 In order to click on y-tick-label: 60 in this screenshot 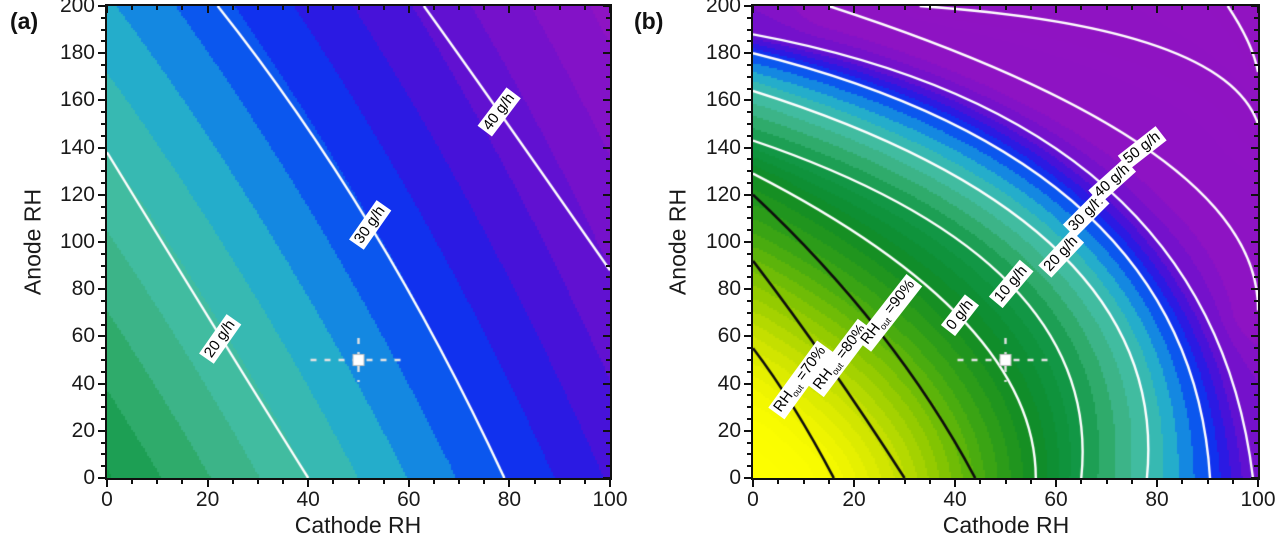, I will do `click(83, 336)`.